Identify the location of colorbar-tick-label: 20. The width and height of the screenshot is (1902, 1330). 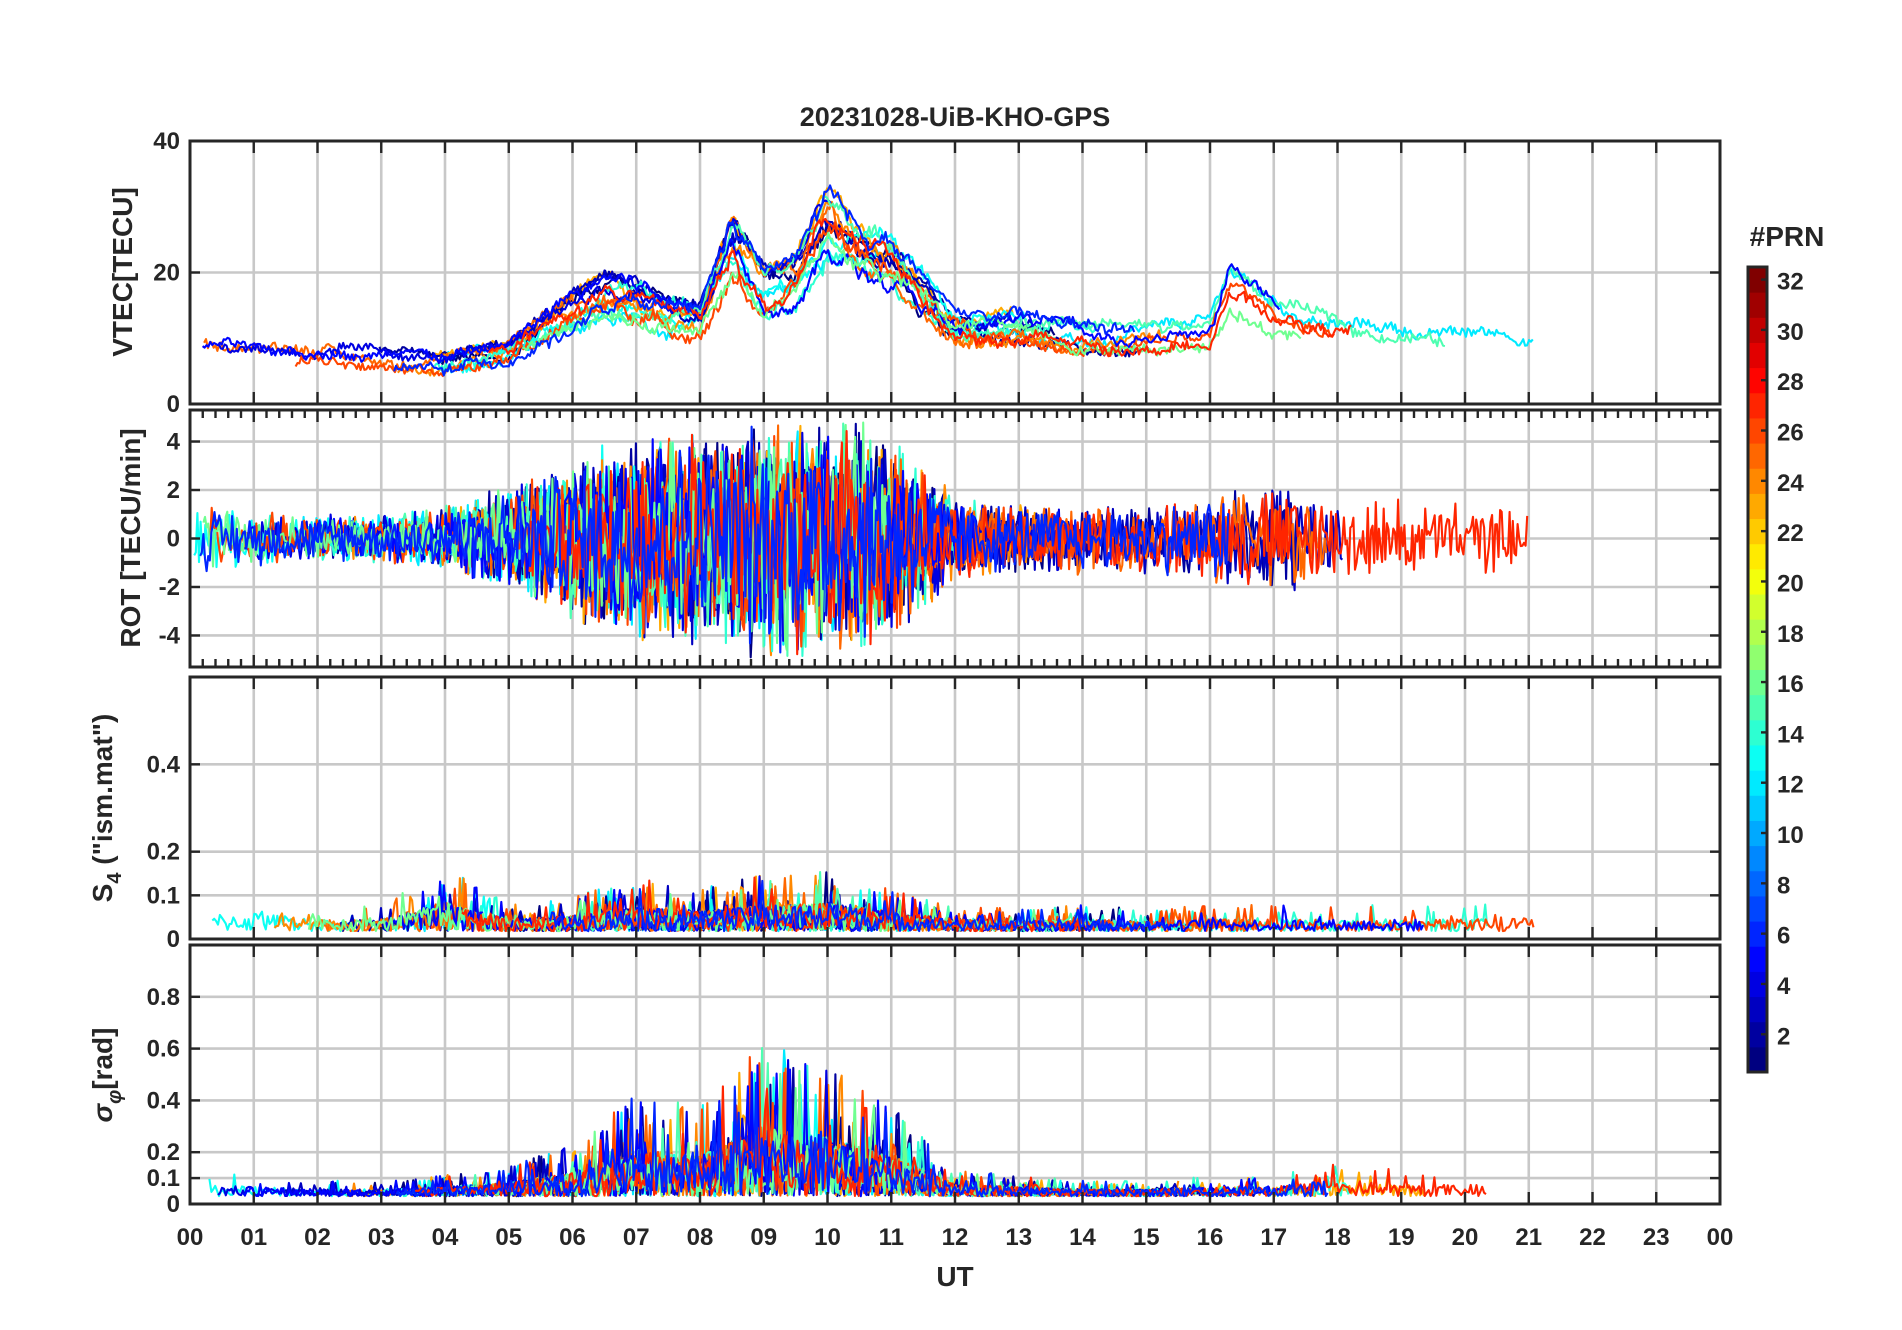
(1790, 583).